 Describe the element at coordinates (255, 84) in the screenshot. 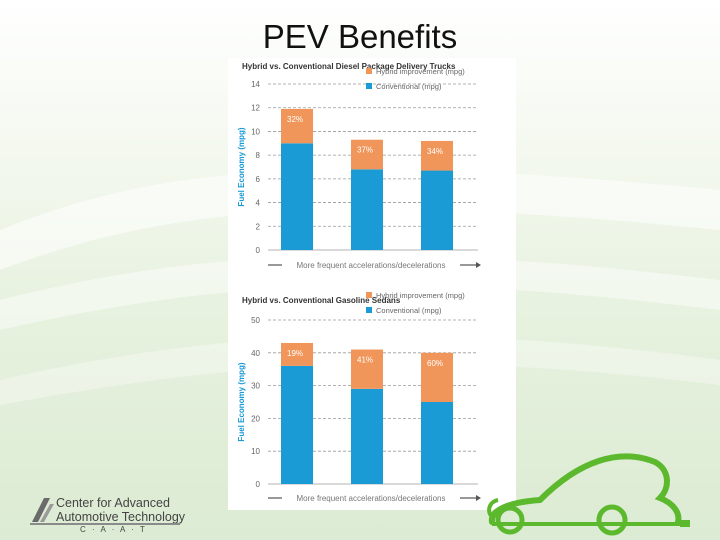

I see `y-tick-label: 14` at that location.